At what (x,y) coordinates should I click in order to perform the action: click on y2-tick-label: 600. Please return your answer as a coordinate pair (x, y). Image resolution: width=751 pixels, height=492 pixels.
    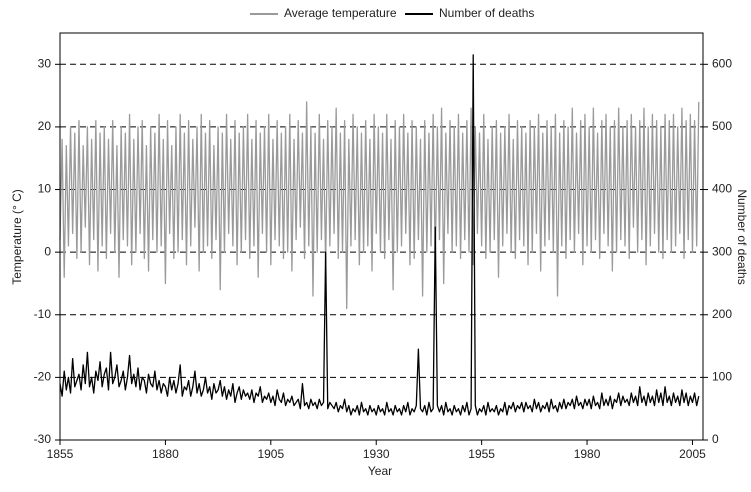
    Looking at the image, I should click on (722, 63).